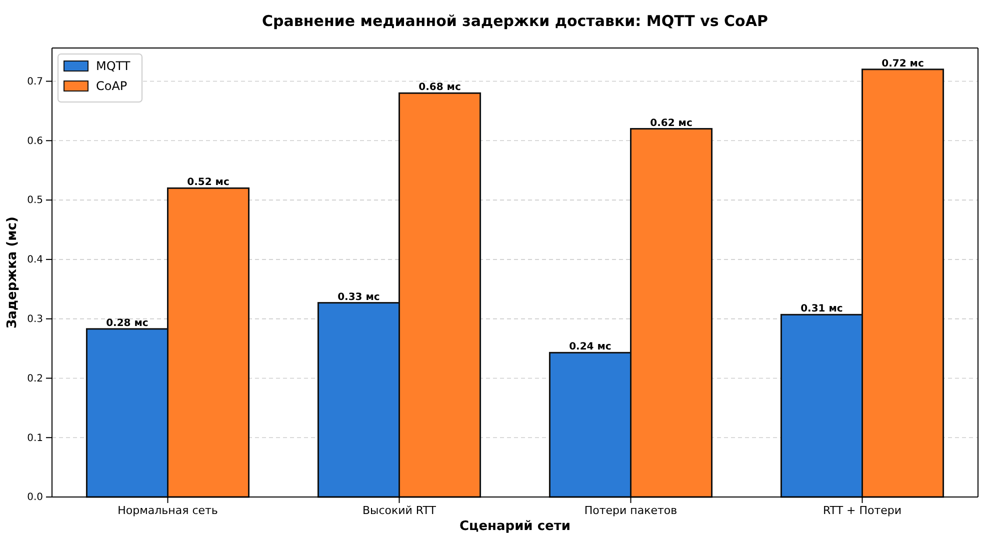  Describe the element at coordinates (113, 66) in the screenshot. I see `legend-label: MQTT` at that location.